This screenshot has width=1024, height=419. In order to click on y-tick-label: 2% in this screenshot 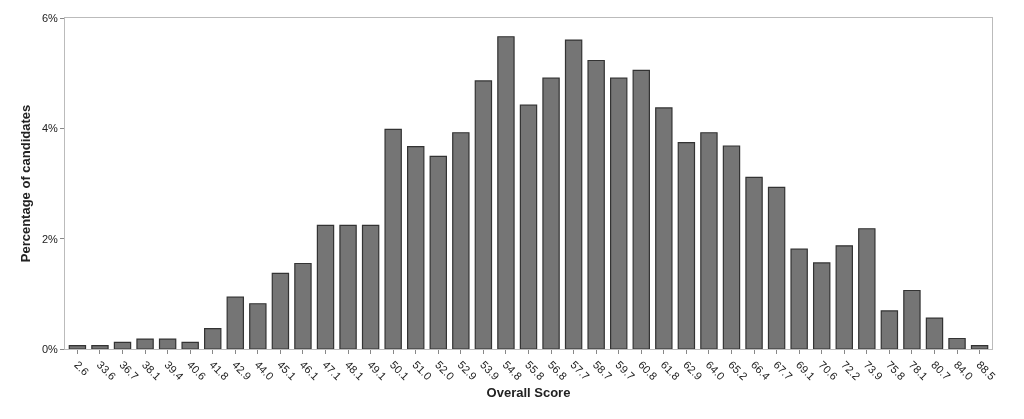, I will do `click(50, 238)`.